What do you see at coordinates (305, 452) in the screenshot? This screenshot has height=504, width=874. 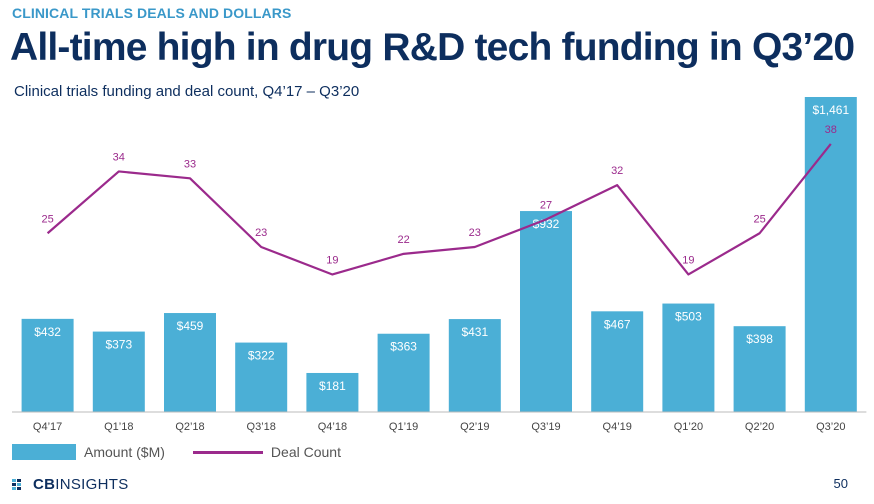 I see `legend-line-label: Deal Count` at bounding box center [305, 452].